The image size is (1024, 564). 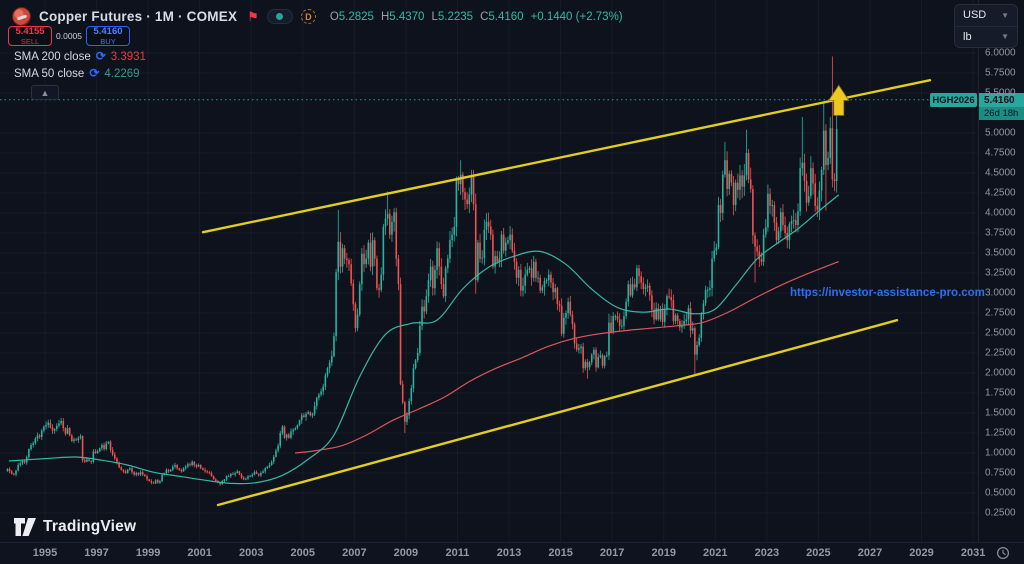 What do you see at coordinates (108, 31) in the screenshot?
I see `buy-price: 5.4160` at bounding box center [108, 31].